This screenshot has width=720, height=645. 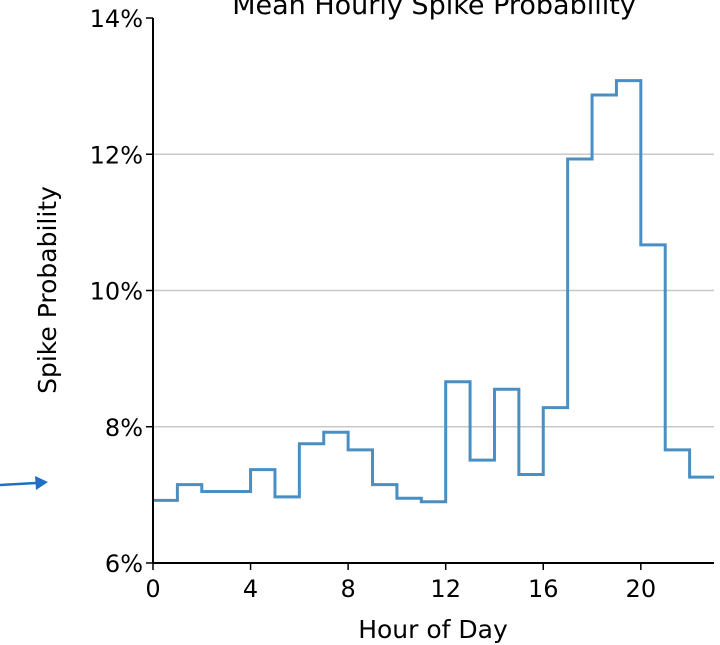 What do you see at coordinates (152, 589) in the screenshot?
I see `x-tick-label-0: 0` at bounding box center [152, 589].